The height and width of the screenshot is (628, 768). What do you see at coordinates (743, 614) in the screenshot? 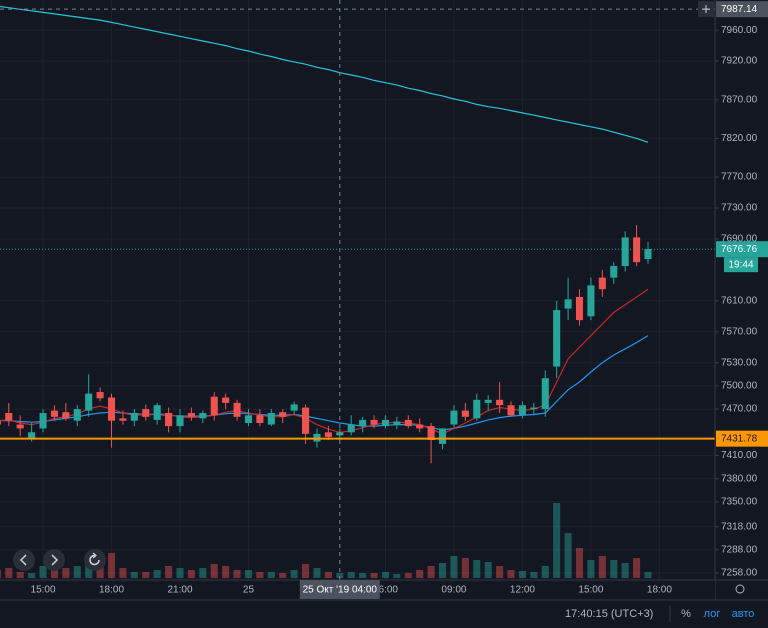
I see `auto-button: авто` at bounding box center [743, 614].